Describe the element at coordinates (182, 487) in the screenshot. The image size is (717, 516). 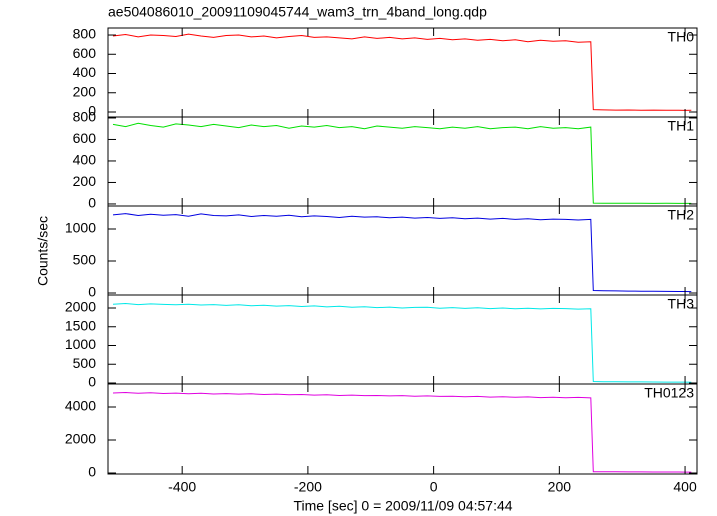
I see `x-tick-label: -400` at that location.